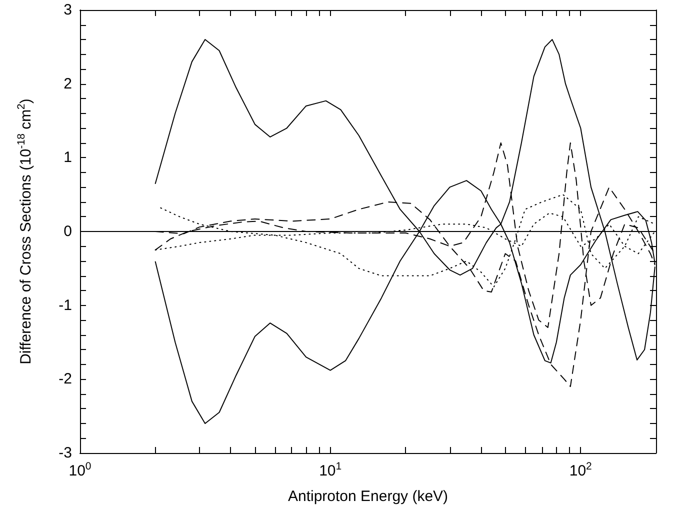 The height and width of the screenshot is (524, 676). I want to click on y-tick-label: -2, so click(65, 379).